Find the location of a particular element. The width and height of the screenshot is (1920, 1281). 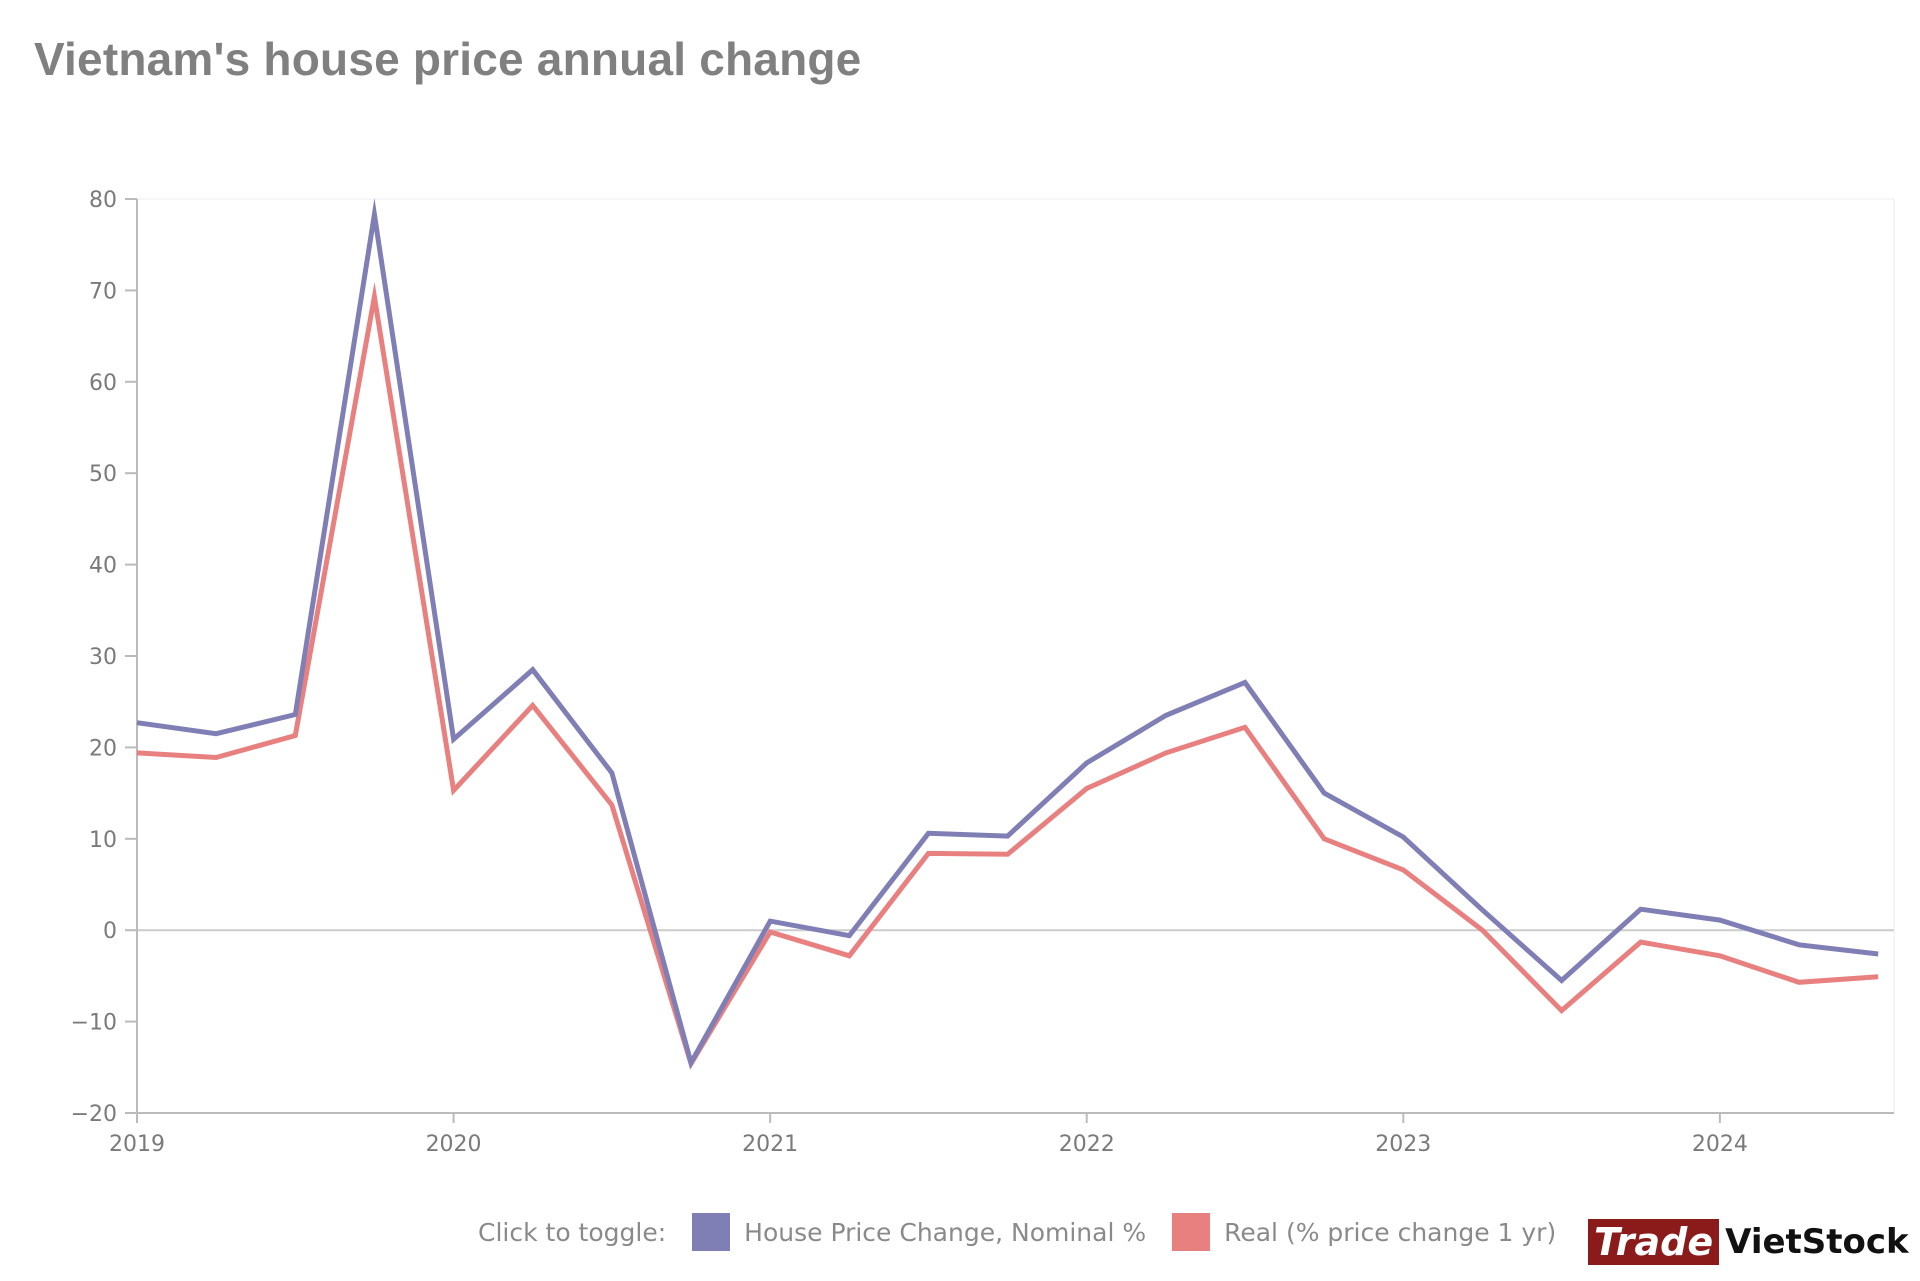

y-tick-label: 20 is located at coordinates (103, 748).